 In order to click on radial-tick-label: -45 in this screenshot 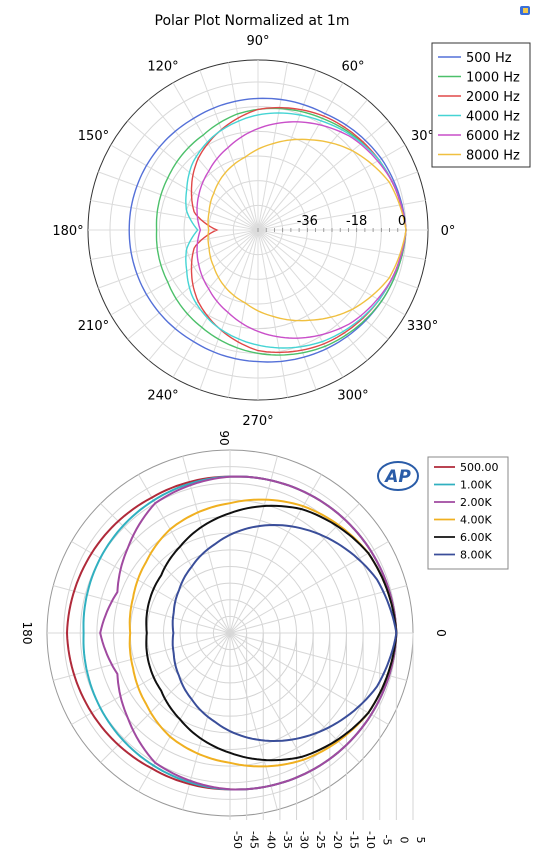, I will do `click(254, 840)`.